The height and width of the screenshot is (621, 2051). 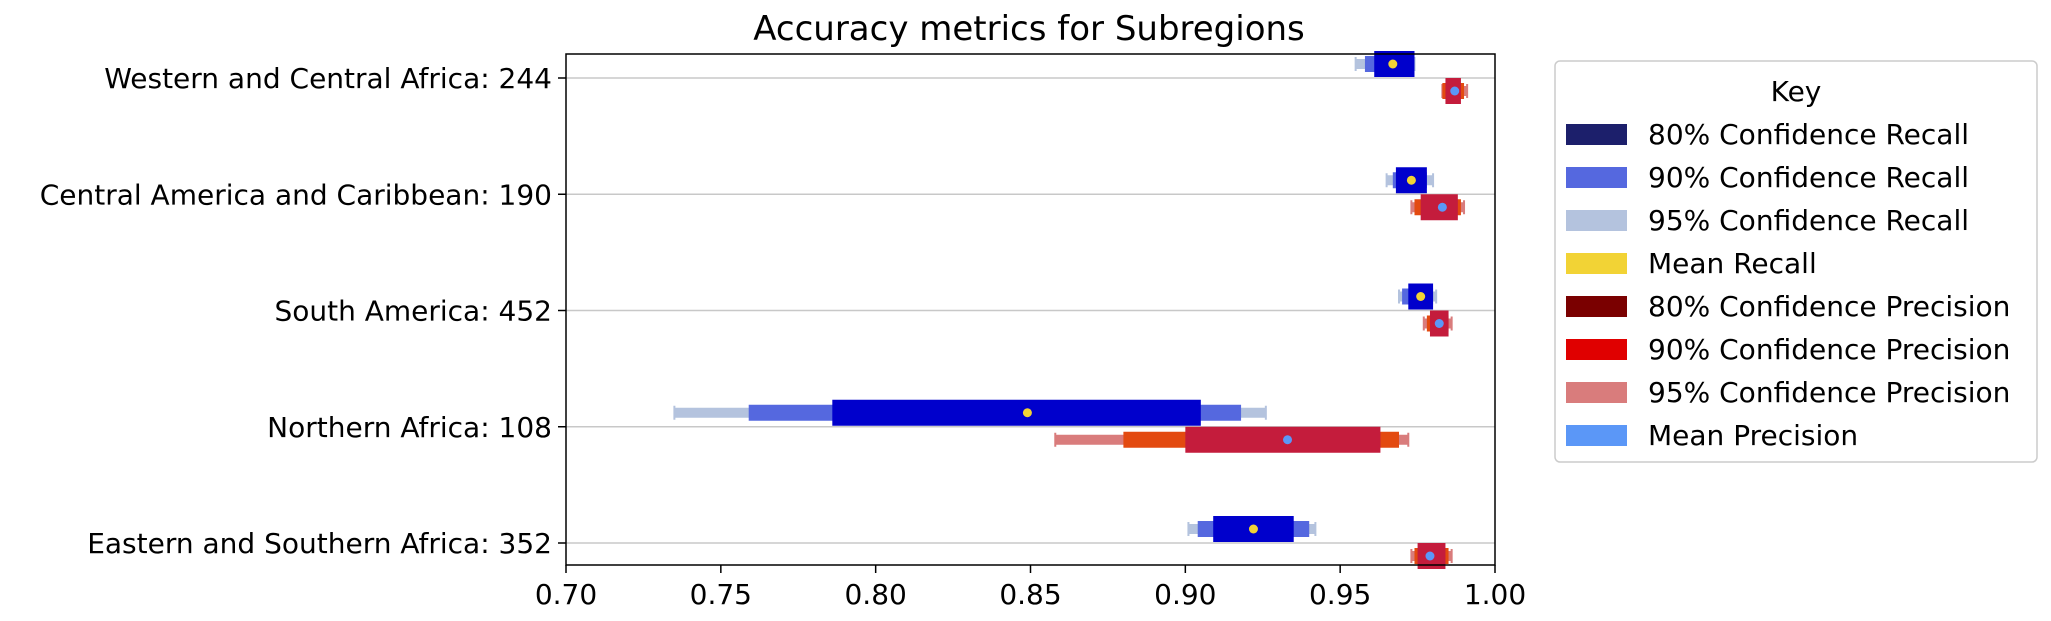 What do you see at coordinates (1596, 349) in the screenshot?
I see `legend-swatch-p90` at bounding box center [1596, 349].